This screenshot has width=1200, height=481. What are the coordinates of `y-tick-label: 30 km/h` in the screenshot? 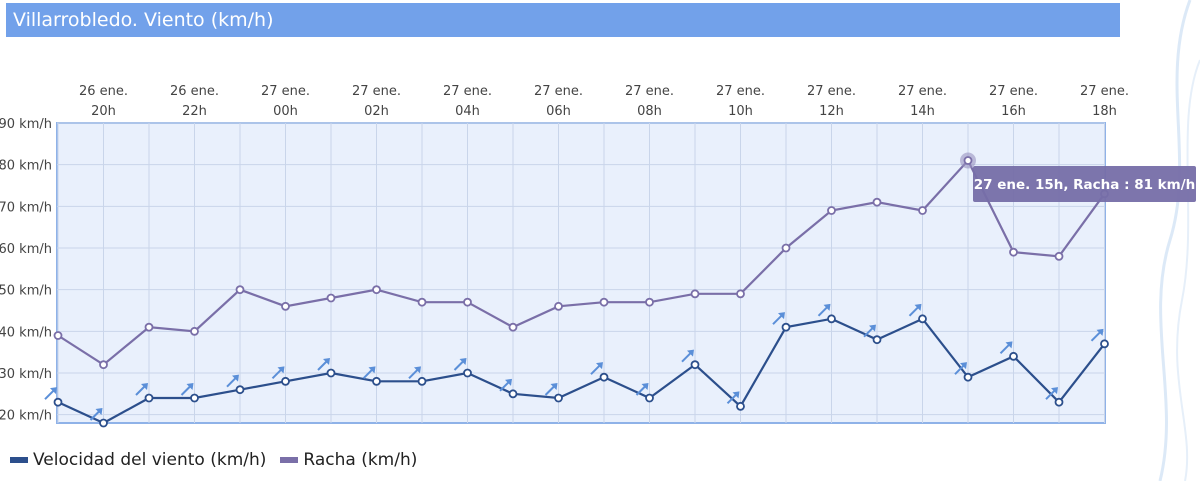 It's located at (26, 374).